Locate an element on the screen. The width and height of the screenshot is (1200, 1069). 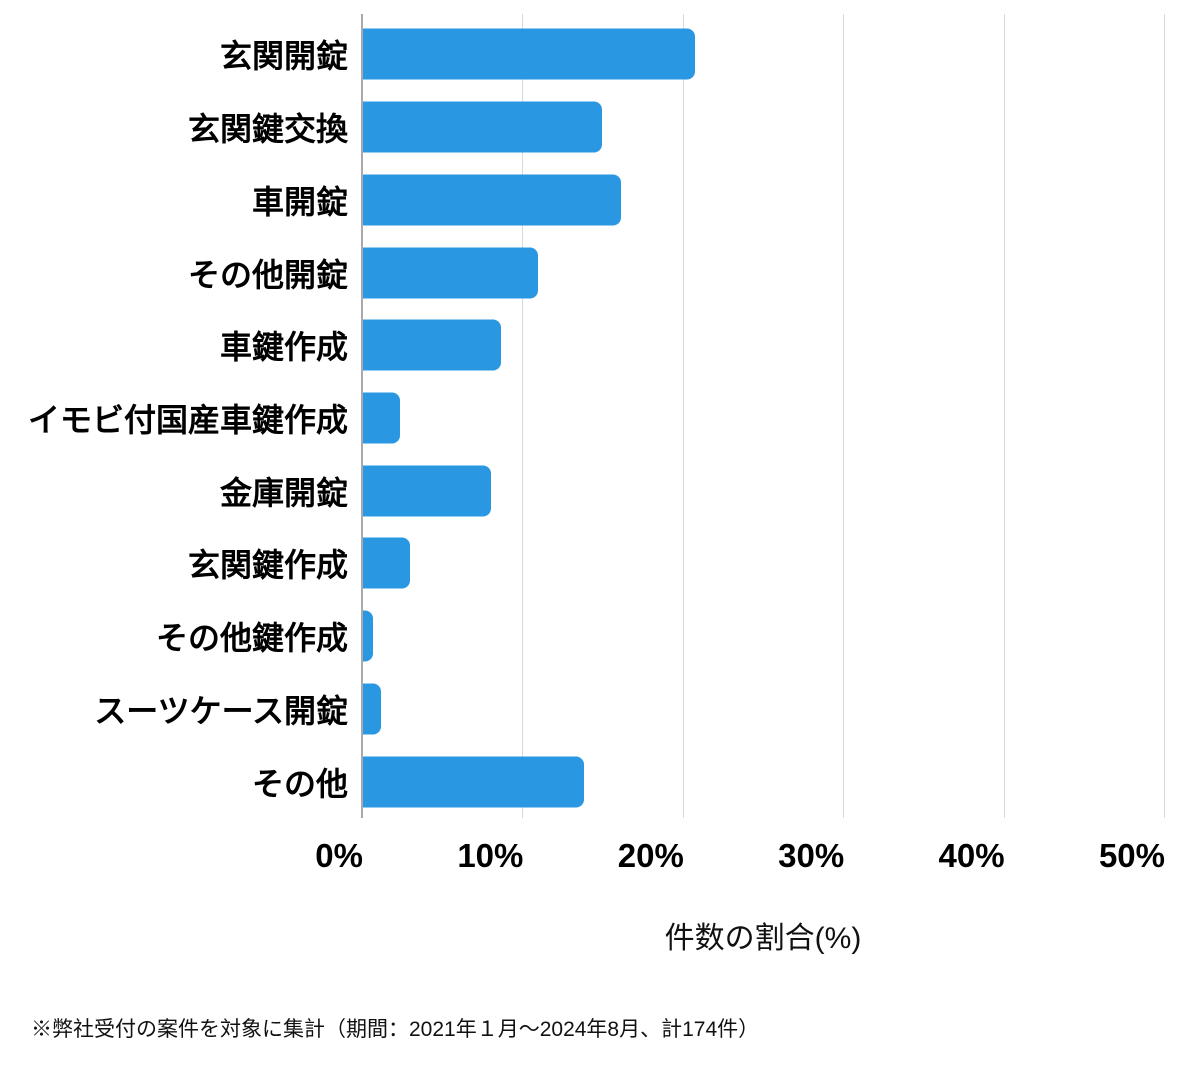
category-label: その他 is located at coordinates (299, 783).